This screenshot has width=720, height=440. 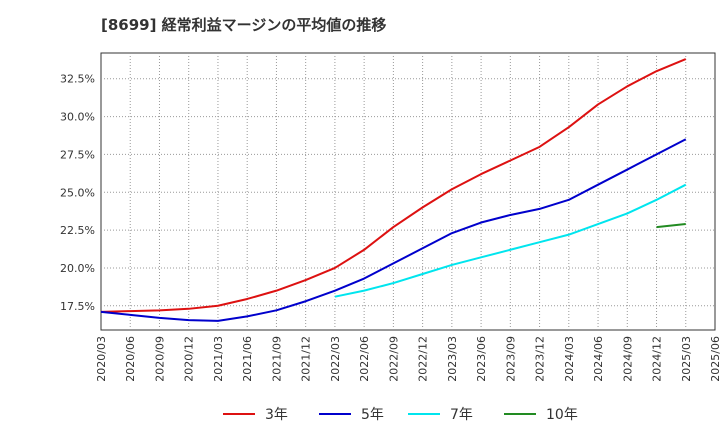 What do you see at coordinates (393, 359) in the screenshot?
I see `x-tick-label: 2022/09` at bounding box center [393, 359].